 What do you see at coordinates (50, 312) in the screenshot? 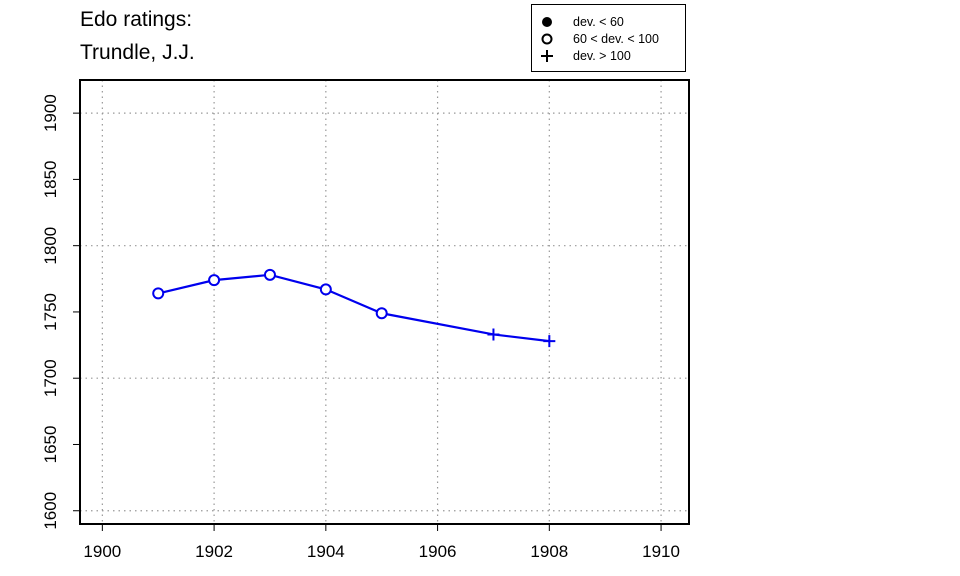
I see `y-tick-label: 1750` at bounding box center [50, 312].